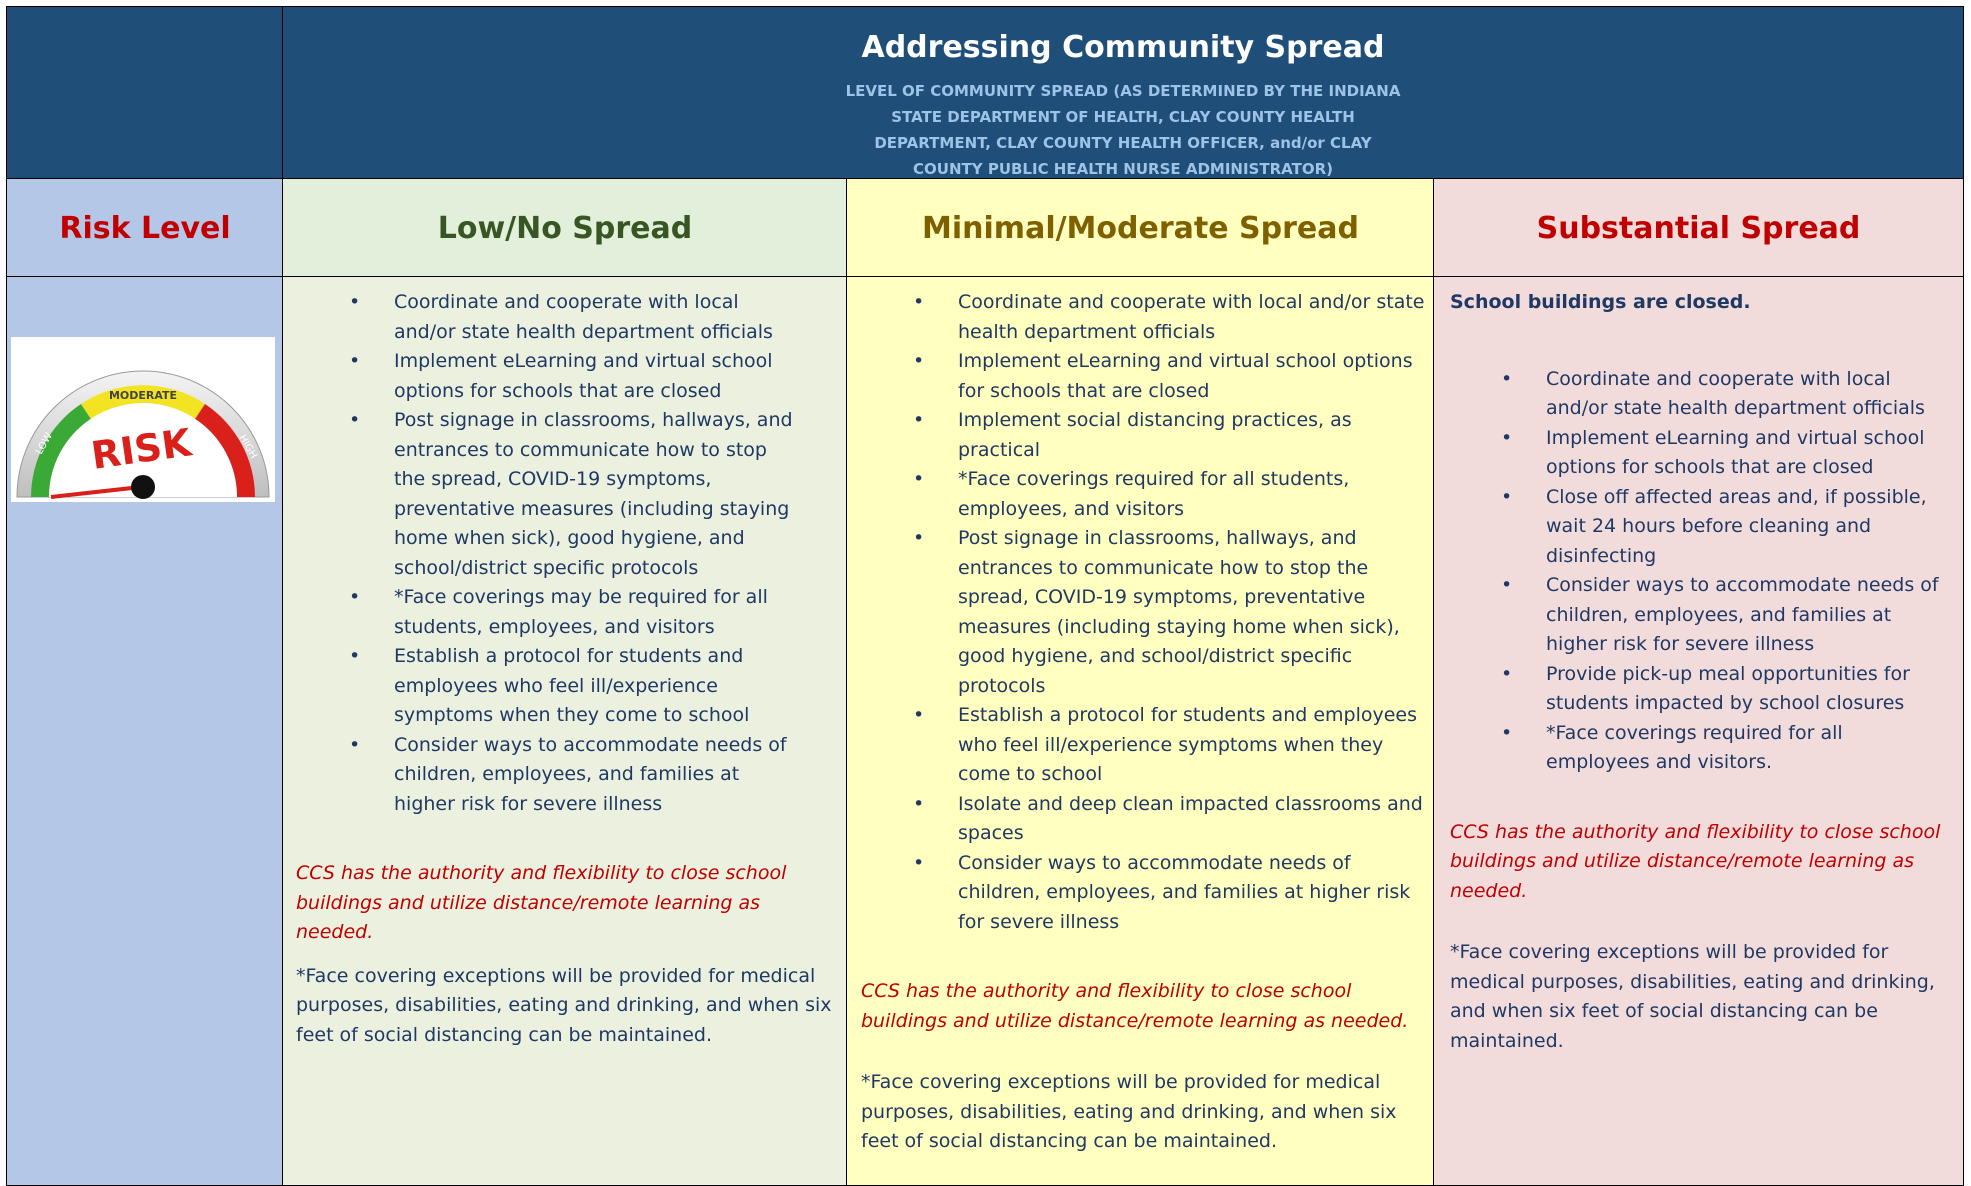  What do you see at coordinates (1600, 302) in the screenshot?
I see `intro: School buildings are closed.` at bounding box center [1600, 302].